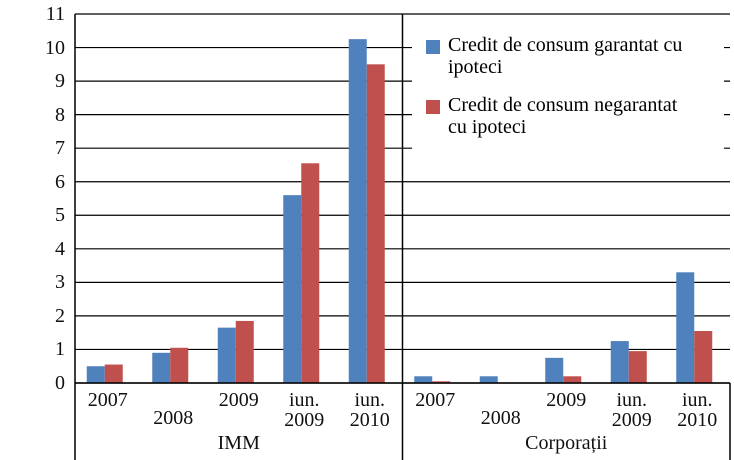 This screenshot has width=734, height=460. I want to click on legend-item: Credit de consum garantat cu ipoteci, so click(555, 56).